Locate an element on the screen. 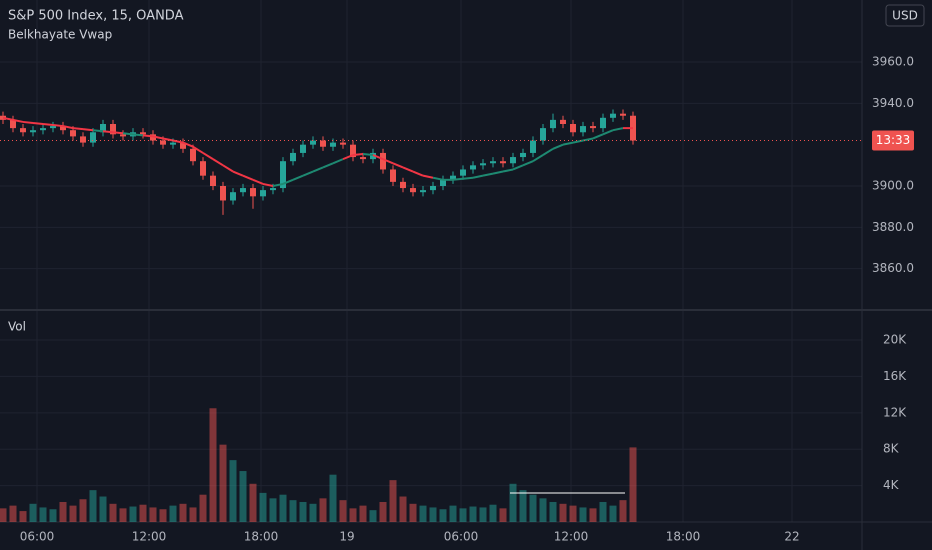 The height and width of the screenshot is (550, 932). time-tick-label: 19 is located at coordinates (346, 537).